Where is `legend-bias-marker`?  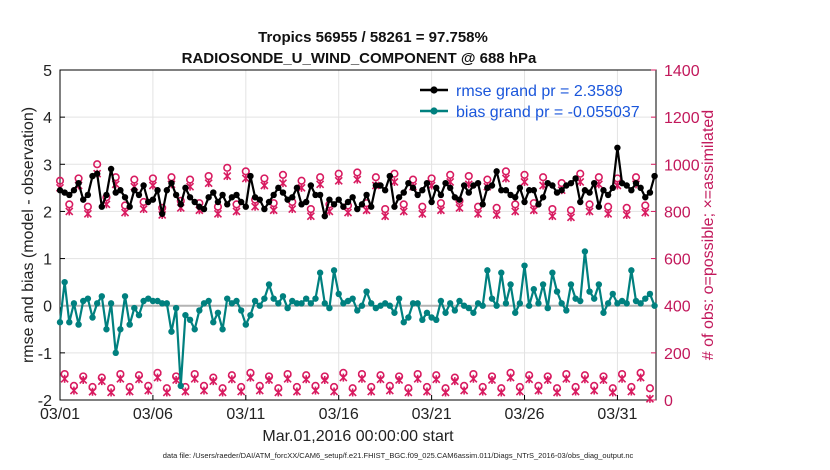 legend-bias-marker is located at coordinates (434, 111).